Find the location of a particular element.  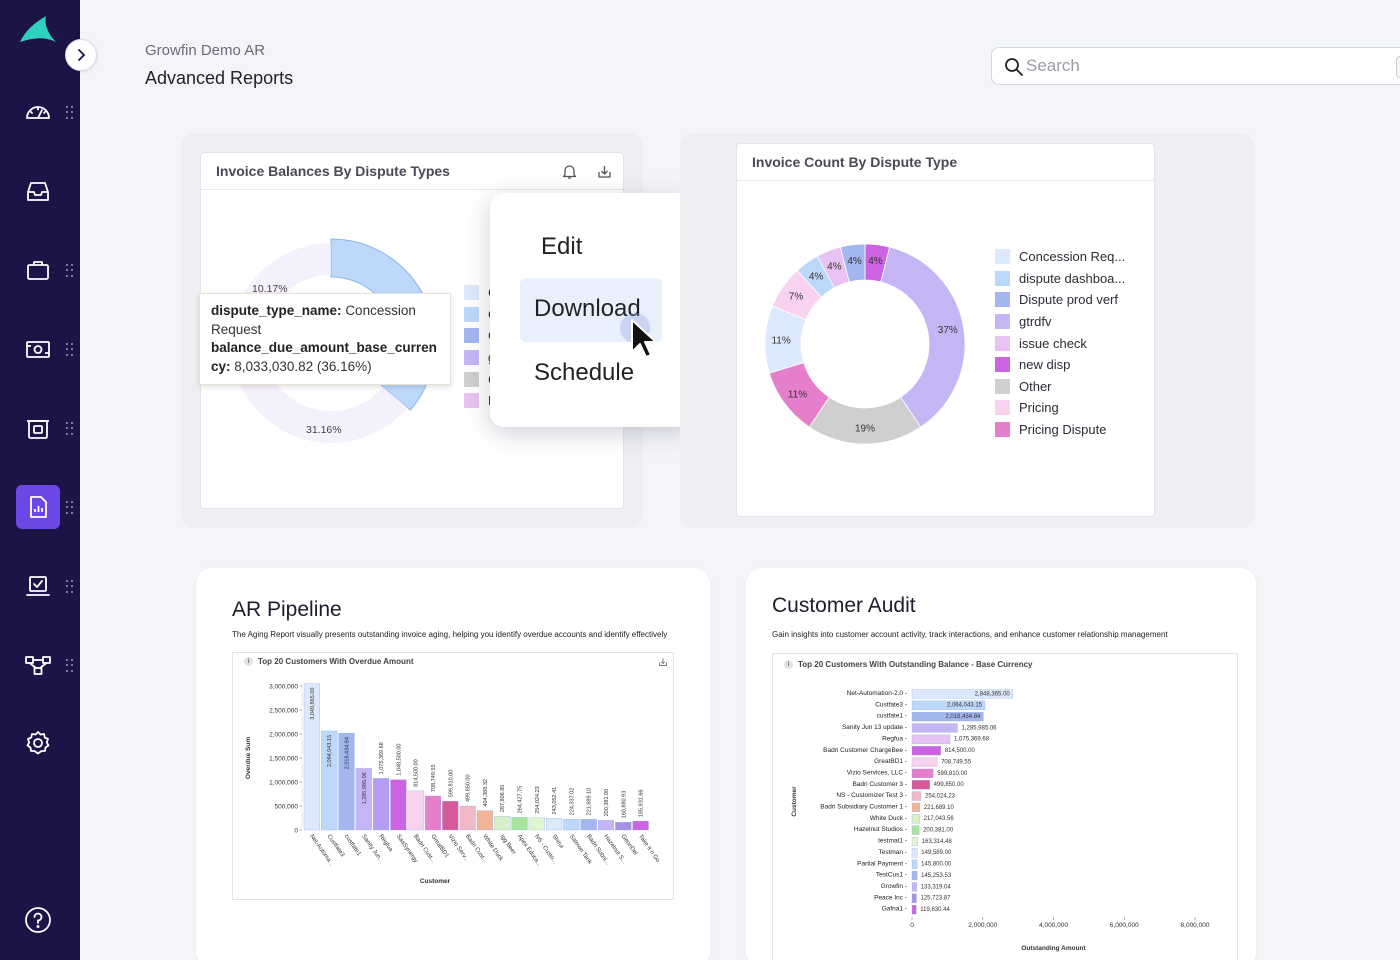

legend-swatch is located at coordinates (1002, 365).